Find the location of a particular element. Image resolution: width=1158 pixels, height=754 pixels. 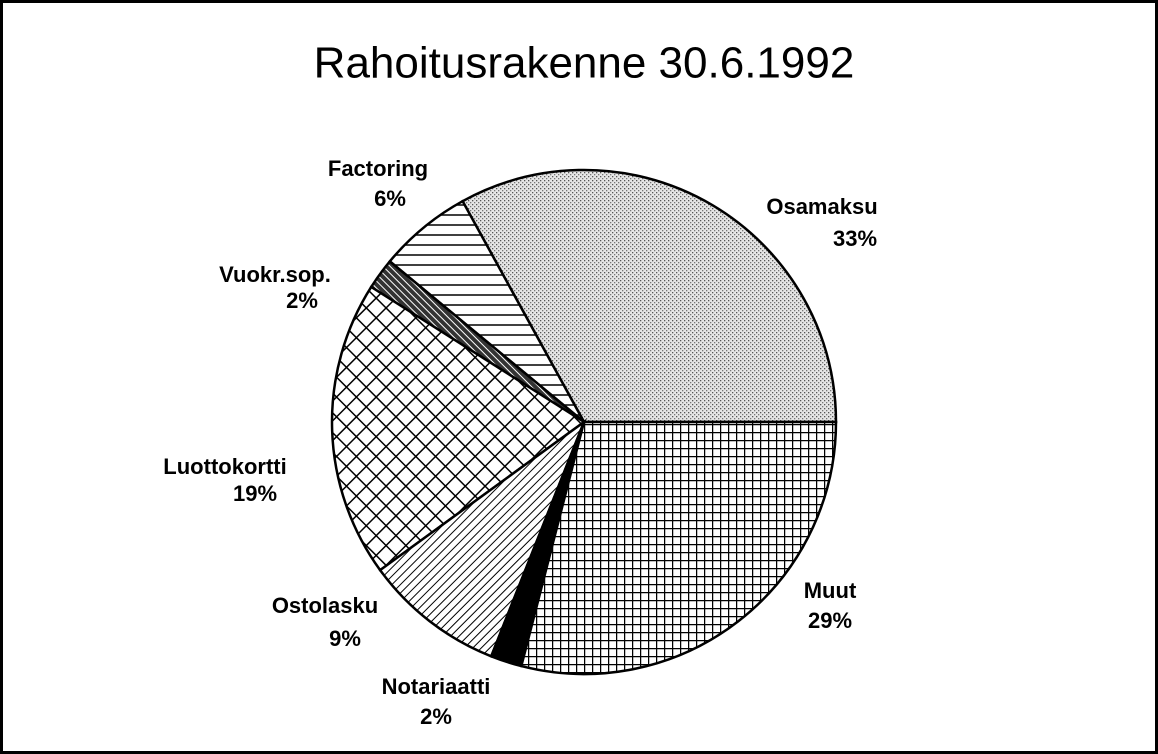

slice-label: Luottokortti is located at coordinates (224, 466).